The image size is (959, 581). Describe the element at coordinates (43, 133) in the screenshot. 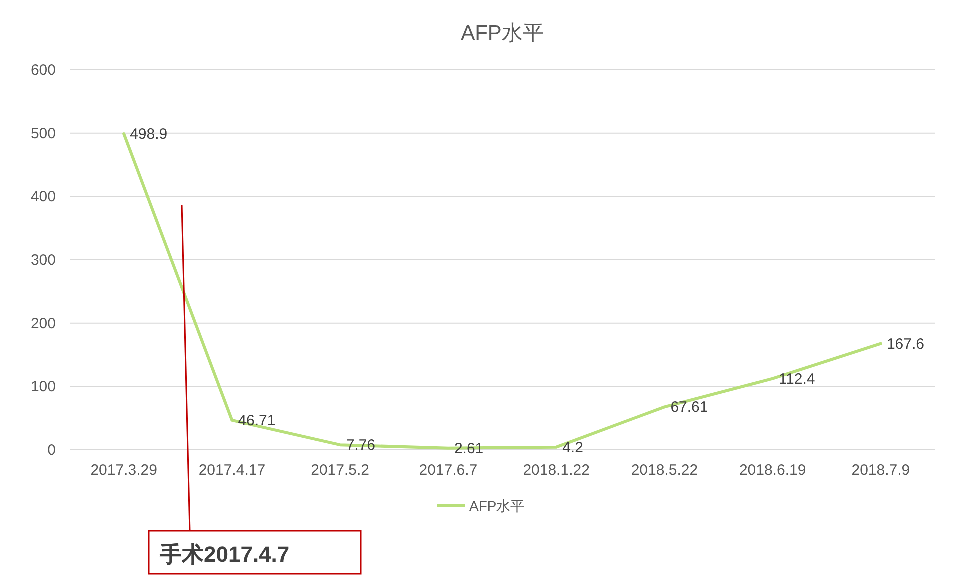

I see `y-tick-label: 500` at that location.